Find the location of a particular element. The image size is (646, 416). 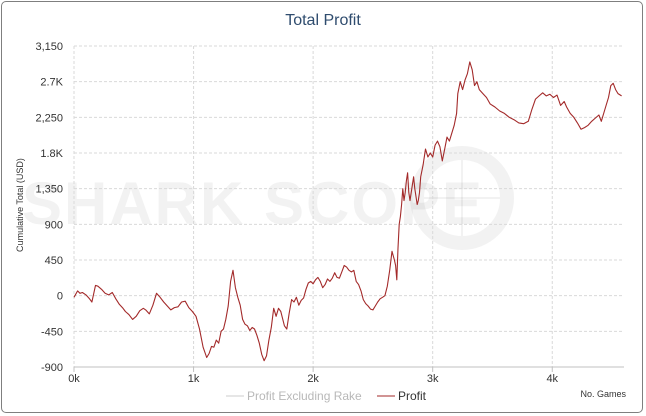

x-tick-label: 2k is located at coordinates (313, 379).